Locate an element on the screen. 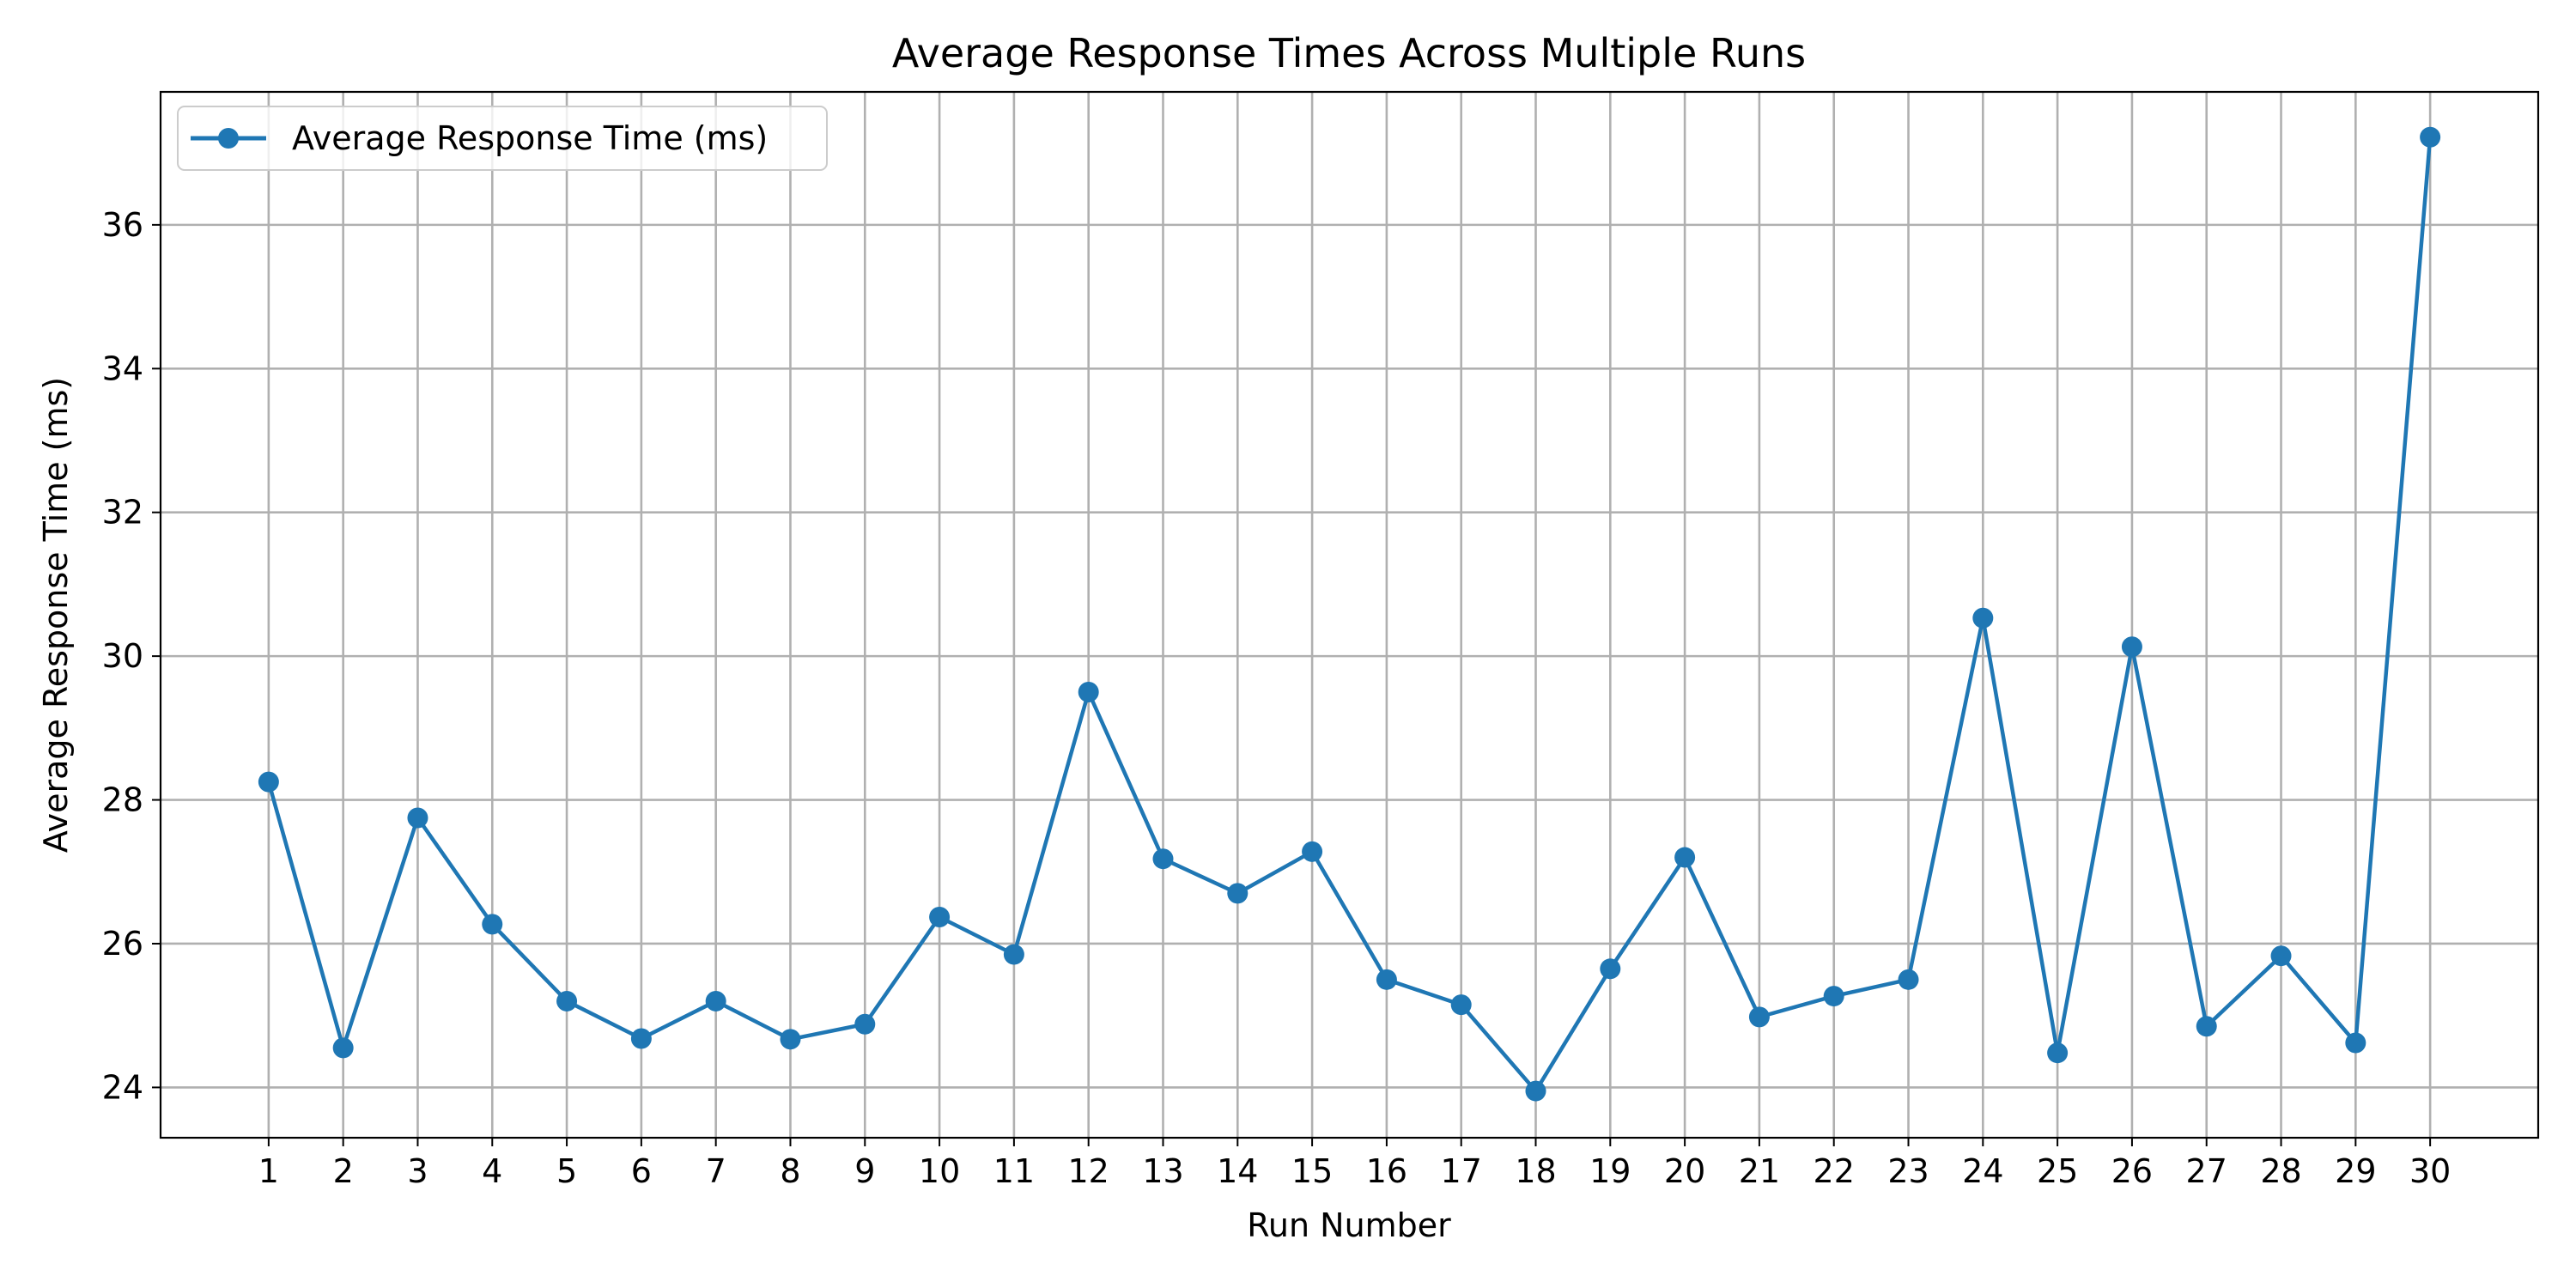  x-tick-label: 9 is located at coordinates (865, 1171).